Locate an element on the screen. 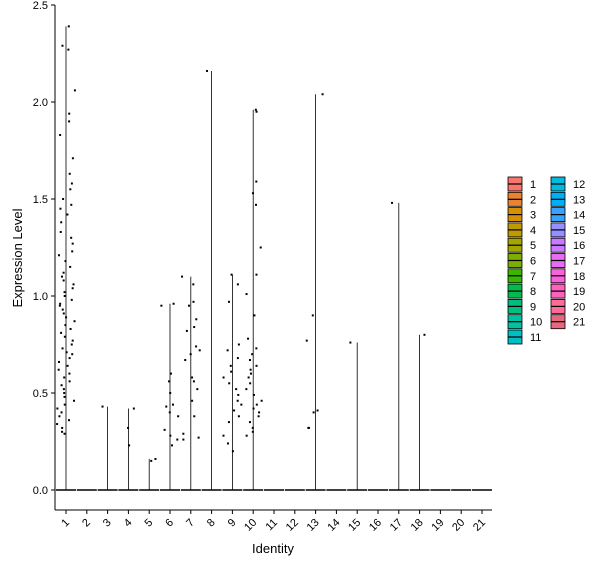  y-tick-label: 0.5 is located at coordinates (40, 394).